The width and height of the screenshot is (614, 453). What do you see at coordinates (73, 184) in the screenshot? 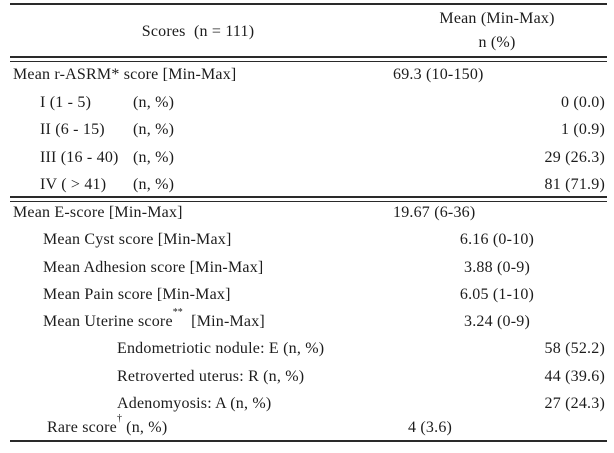
I see `row-label: IV ( > 41)` at bounding box center [73, 184].